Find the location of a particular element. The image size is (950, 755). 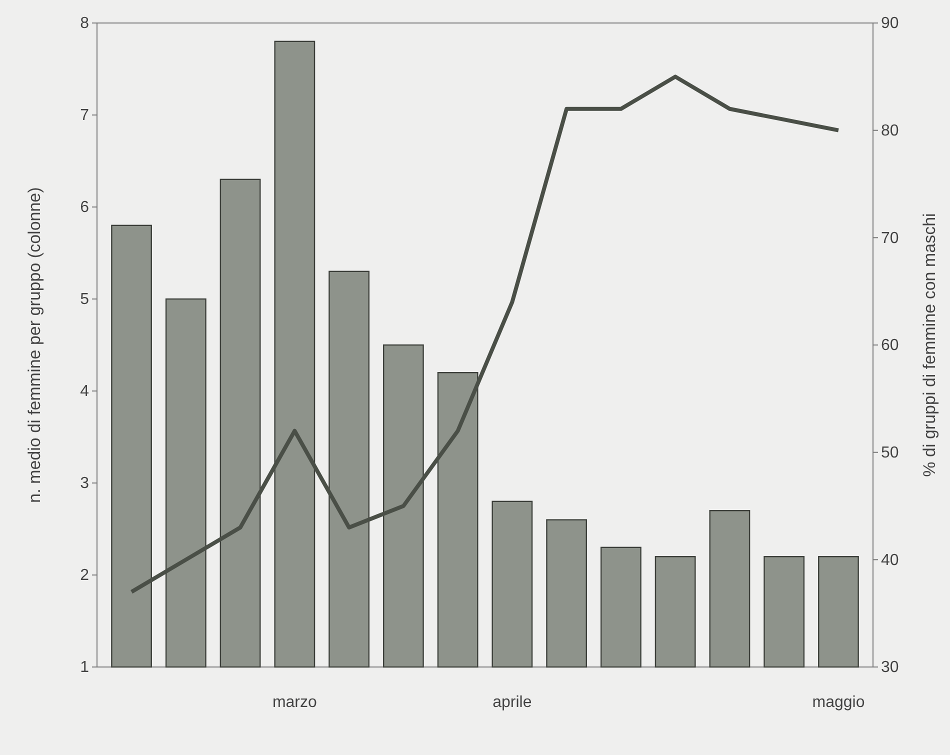

y-tick-label: 7 is located at coordinates (85, 115).